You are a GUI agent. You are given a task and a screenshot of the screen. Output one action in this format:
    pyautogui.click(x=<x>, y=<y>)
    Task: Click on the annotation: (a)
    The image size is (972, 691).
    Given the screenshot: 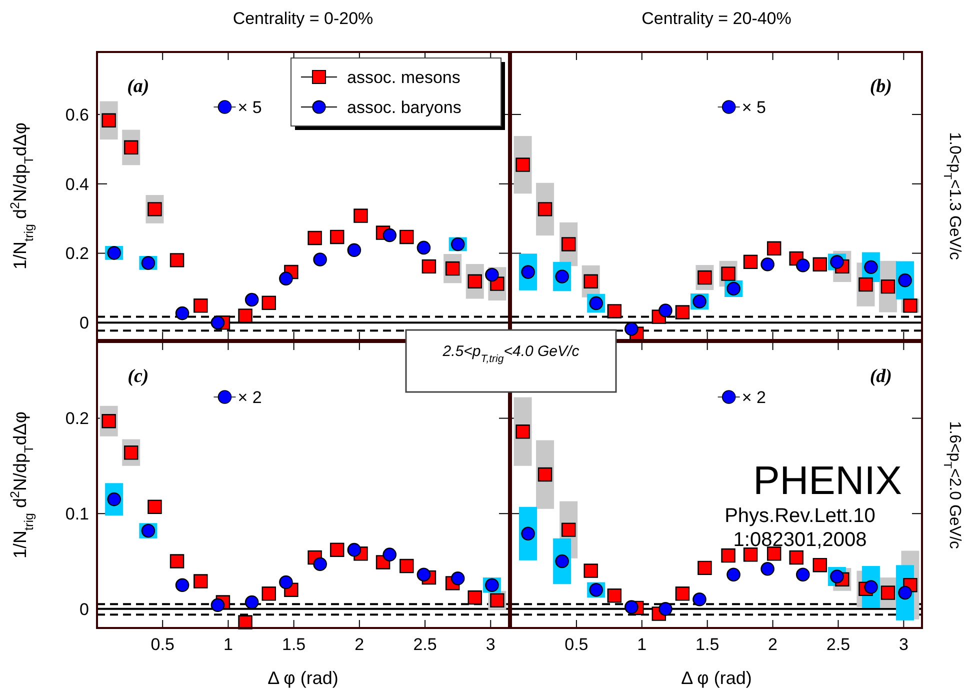 What is the action you would take?
    pyautogui.click(x=138, y=86)
    